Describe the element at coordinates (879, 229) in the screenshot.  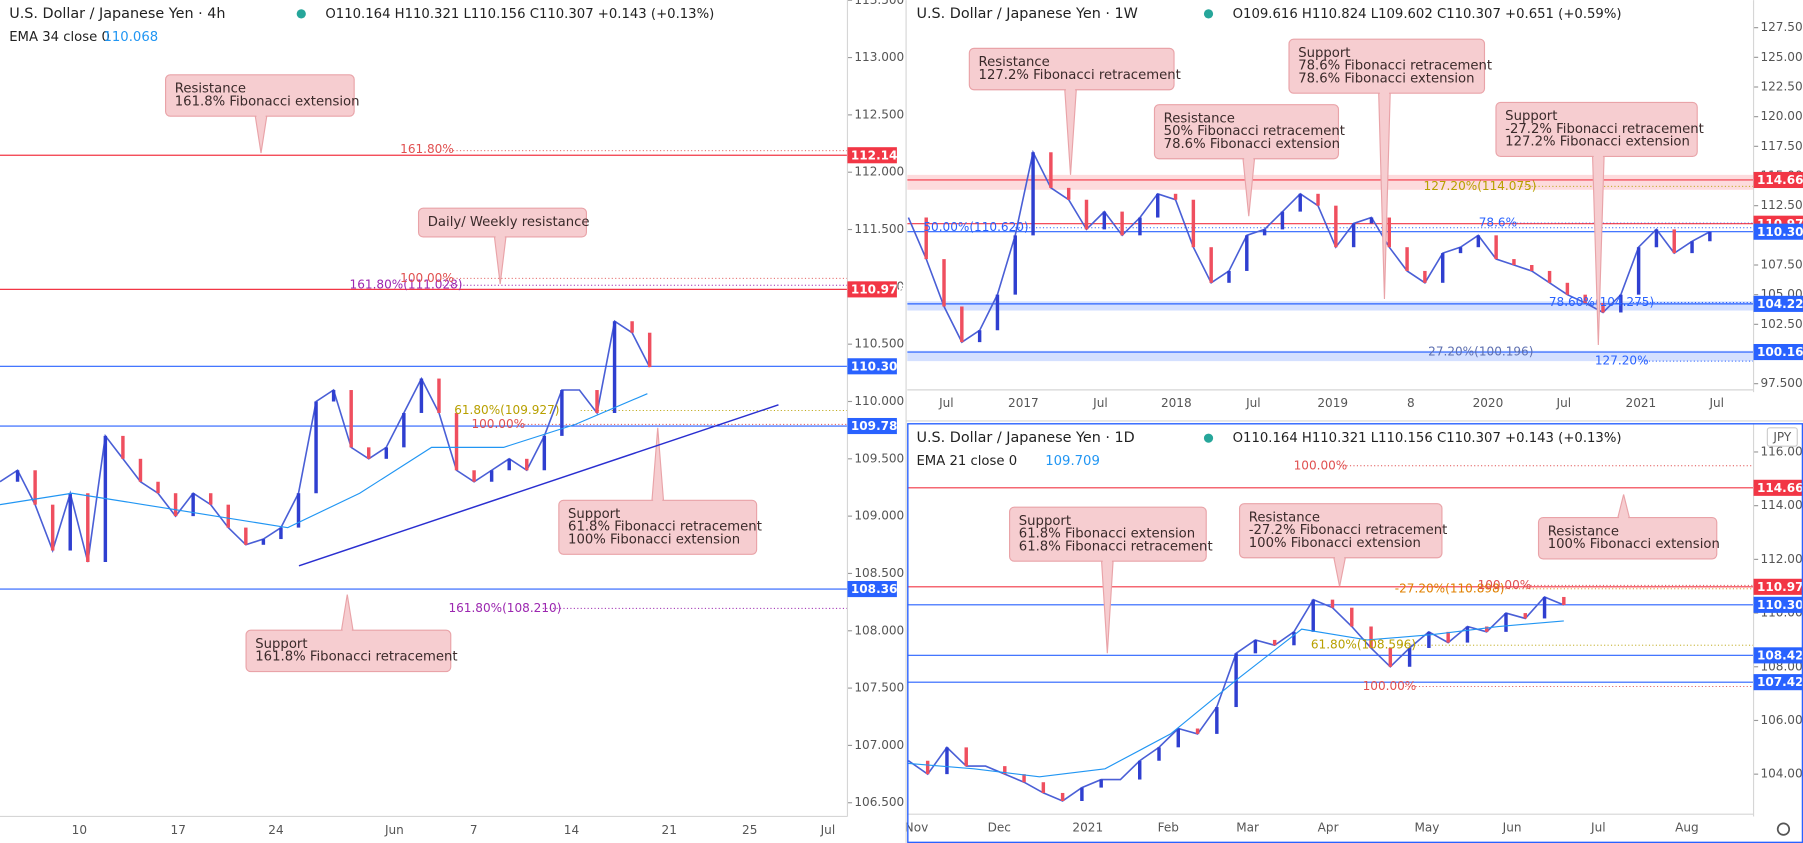
I see `y-tick-label: 111.500` at that location.